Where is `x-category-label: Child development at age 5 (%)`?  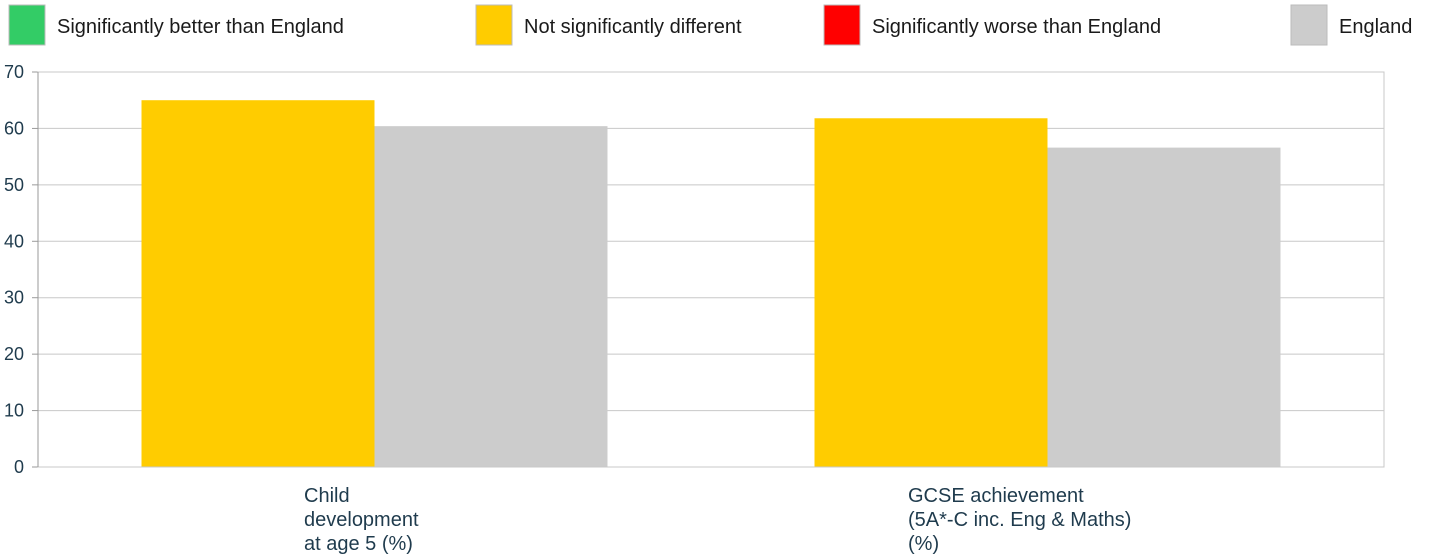
x-category-label: Child development at age 5 (%) is located at coordinates (361, 520).